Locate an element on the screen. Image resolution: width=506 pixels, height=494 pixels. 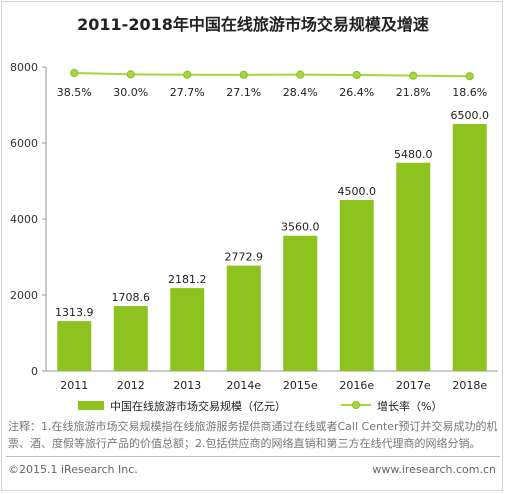
x-tick-label: 2016e is located at coordinates (356, 385).